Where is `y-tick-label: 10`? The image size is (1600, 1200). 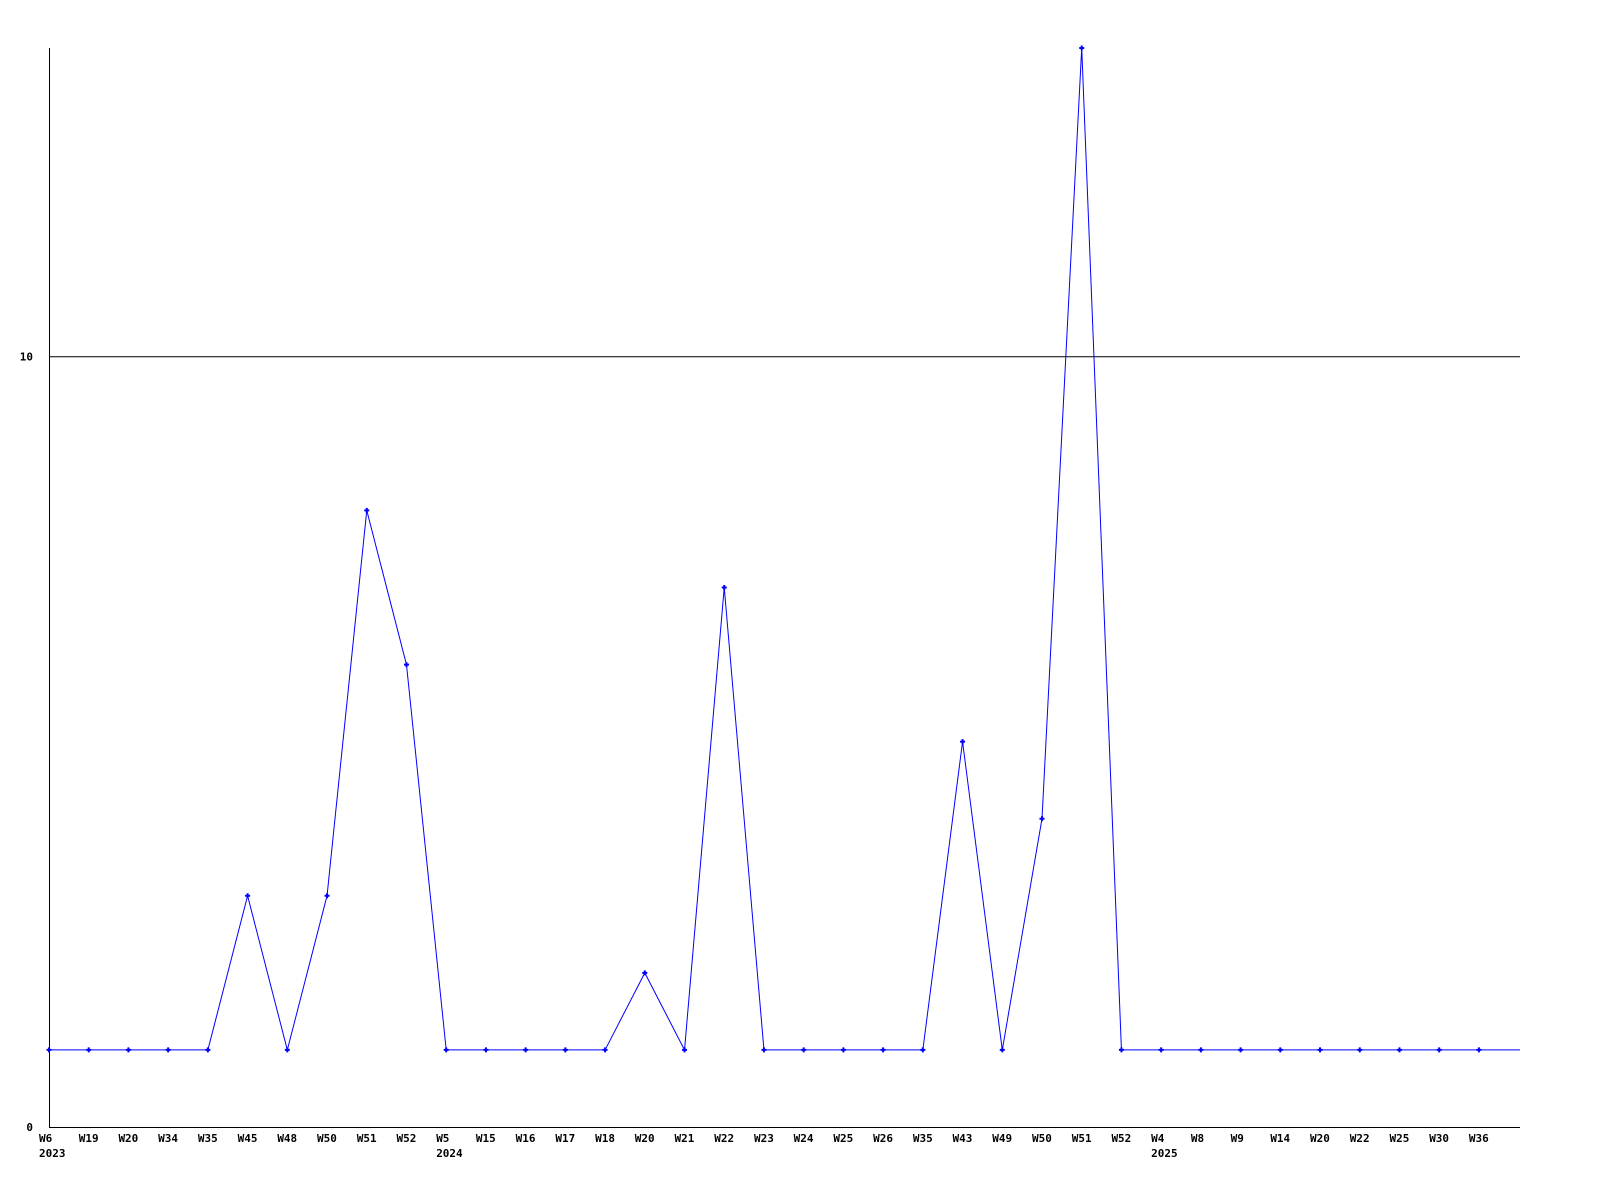 y-tick-label: 10 is located at coordinates (26, 356).